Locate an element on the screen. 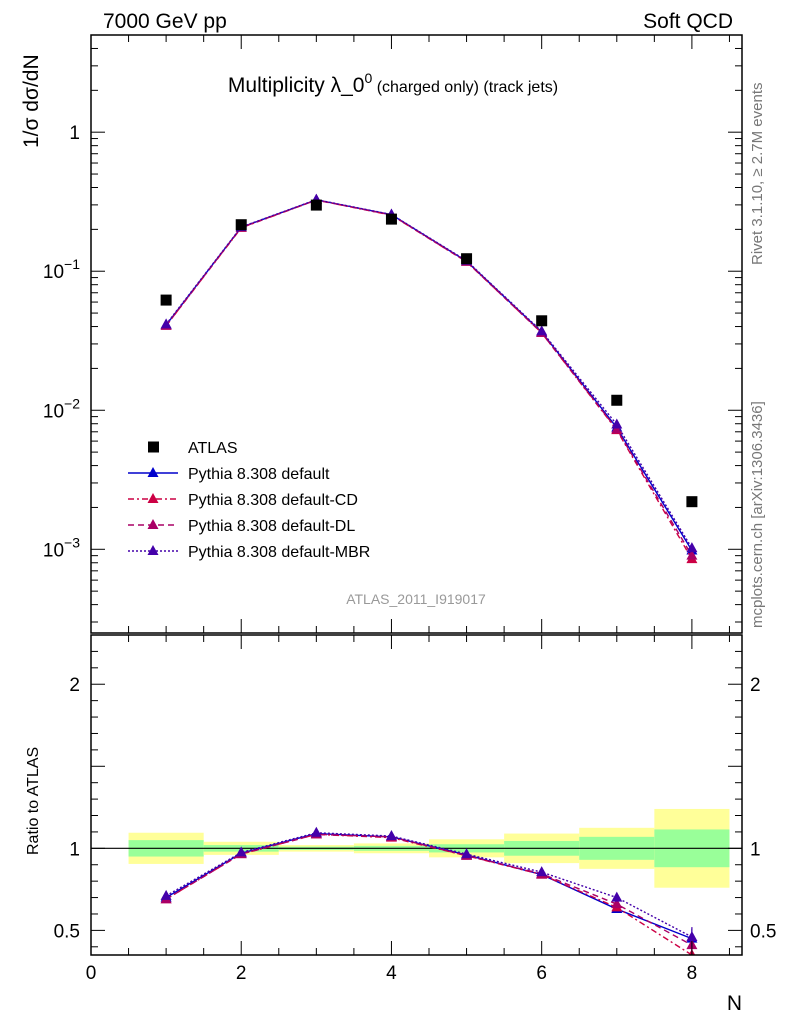  legend-label: Pythia 8.308 default-CD is located at coordinates (273, 500).